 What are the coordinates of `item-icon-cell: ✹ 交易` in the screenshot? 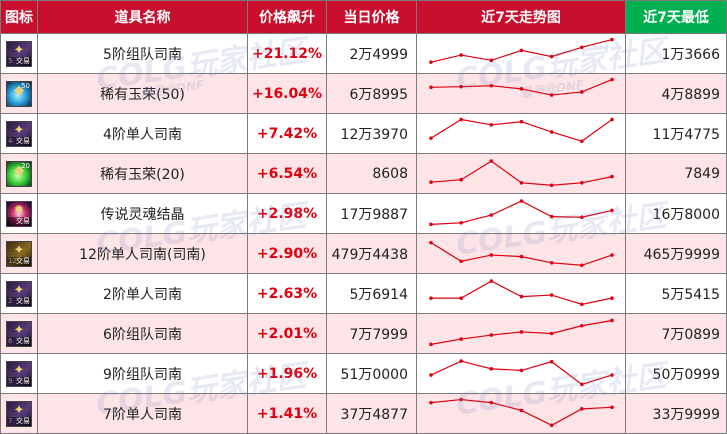 It's located at (19, 214).